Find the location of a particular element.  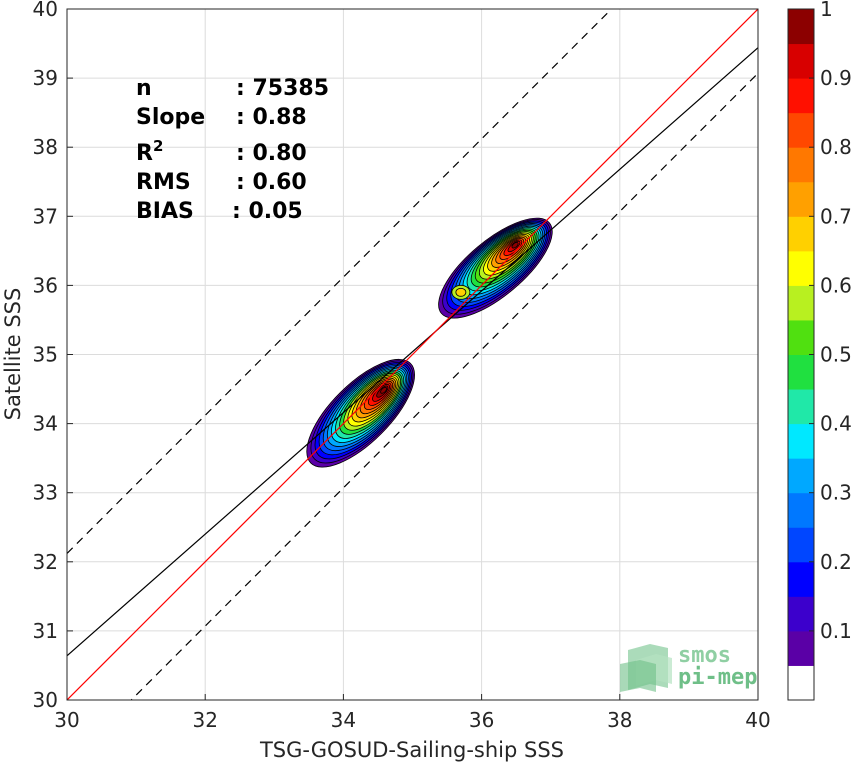

x-tick-label: 34 is located at coordinates (343, 720).